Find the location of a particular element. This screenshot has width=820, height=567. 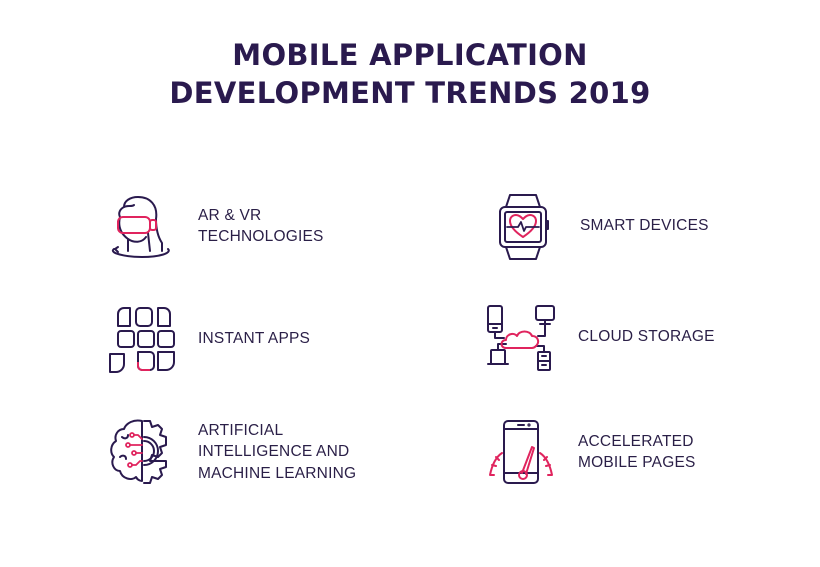

brain-gear-icon is located at coordinates (141, 452).